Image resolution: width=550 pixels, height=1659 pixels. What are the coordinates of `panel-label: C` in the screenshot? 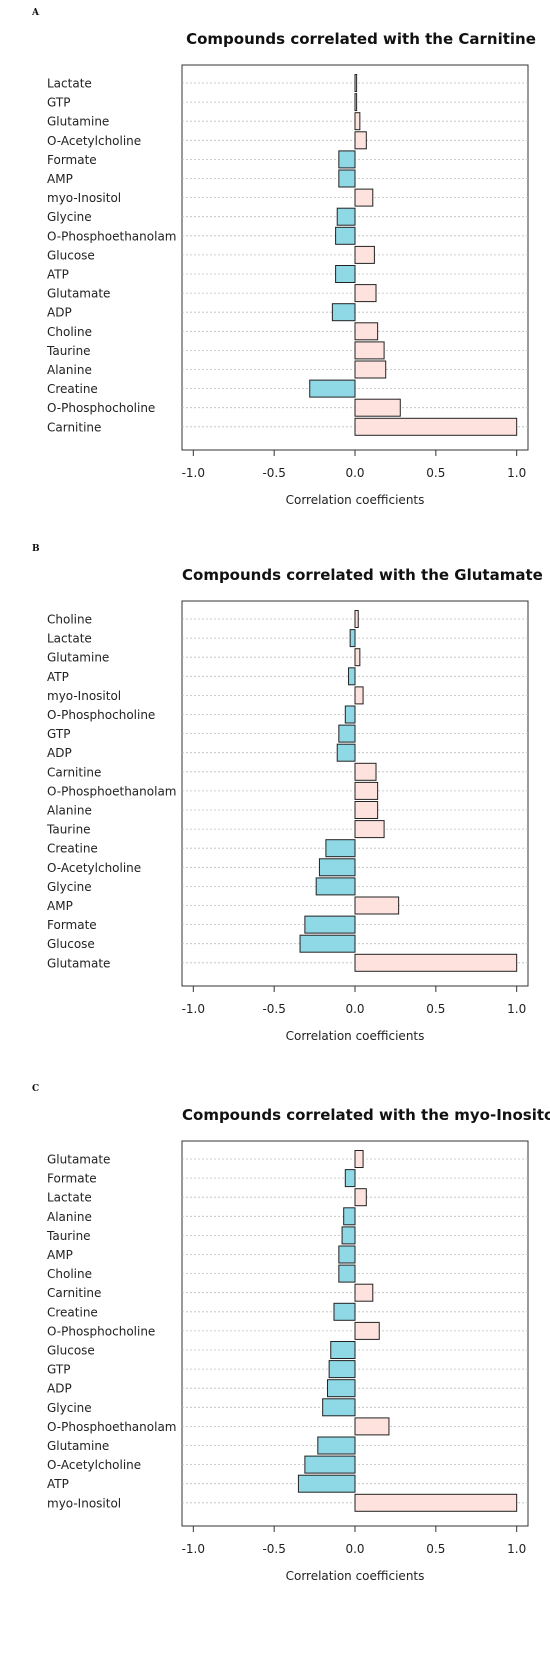 It's located at (36, 1089).